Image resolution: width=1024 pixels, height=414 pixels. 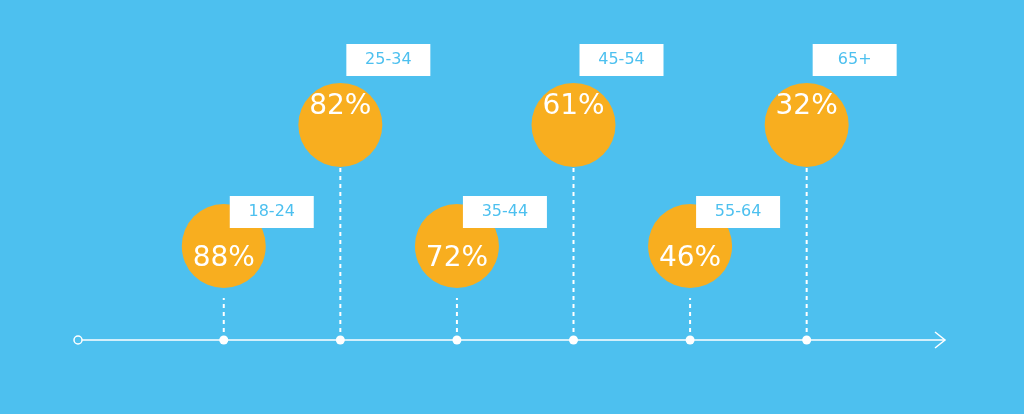 What do you see at coordinates (738, 211) in the screenshot?
I see `category-label: 55-64` at bounding box center [738, 211].